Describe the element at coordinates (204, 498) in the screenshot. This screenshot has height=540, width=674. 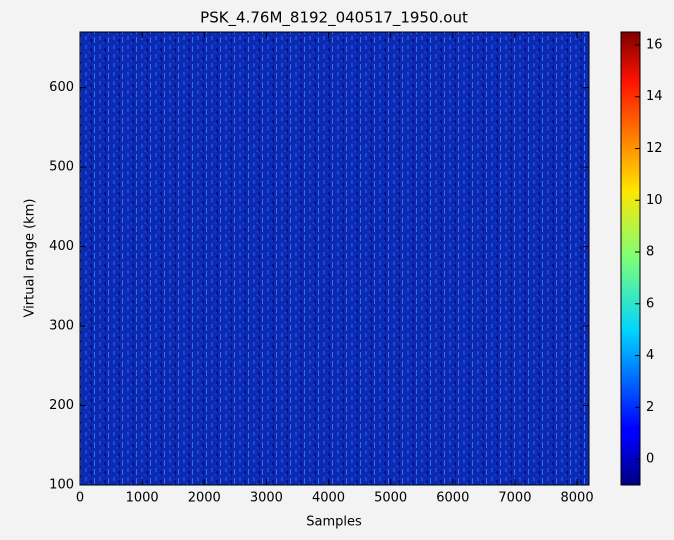
I see `x-tick-label: 2000` at that location.